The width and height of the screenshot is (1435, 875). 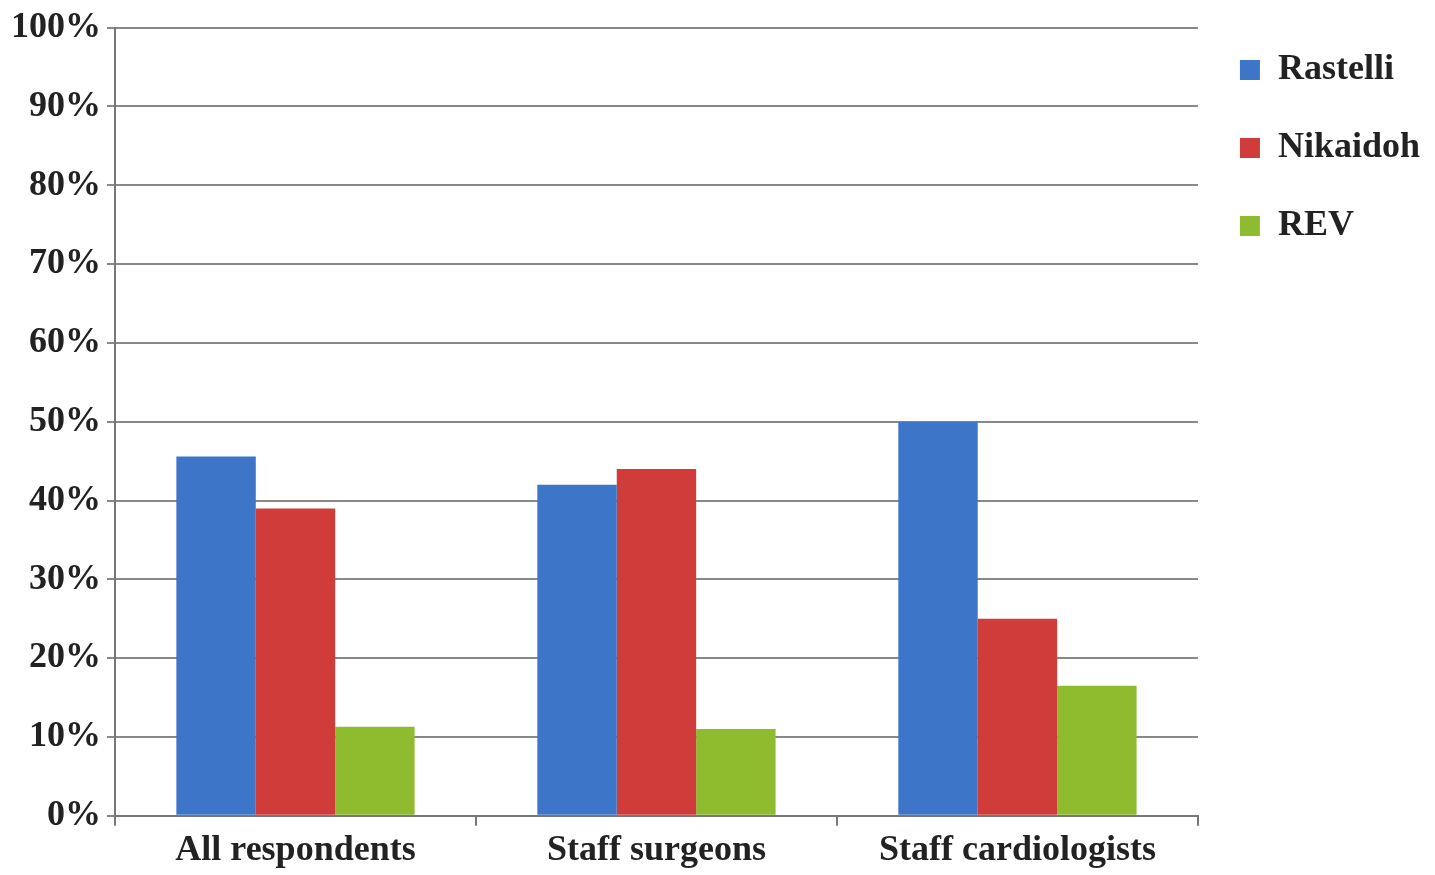 What do you see at coordinates (56, 24) in the screenshot?
I see `y-tick-label: 100%` at bounding box center [56, 24].